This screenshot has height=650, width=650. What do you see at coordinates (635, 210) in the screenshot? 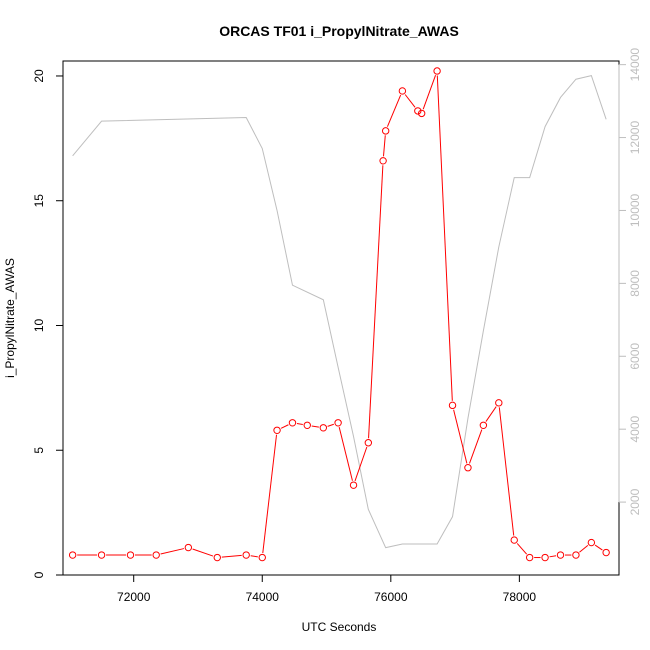
I see `y2-tick-label: 10000` at bounding box center [635, 210].